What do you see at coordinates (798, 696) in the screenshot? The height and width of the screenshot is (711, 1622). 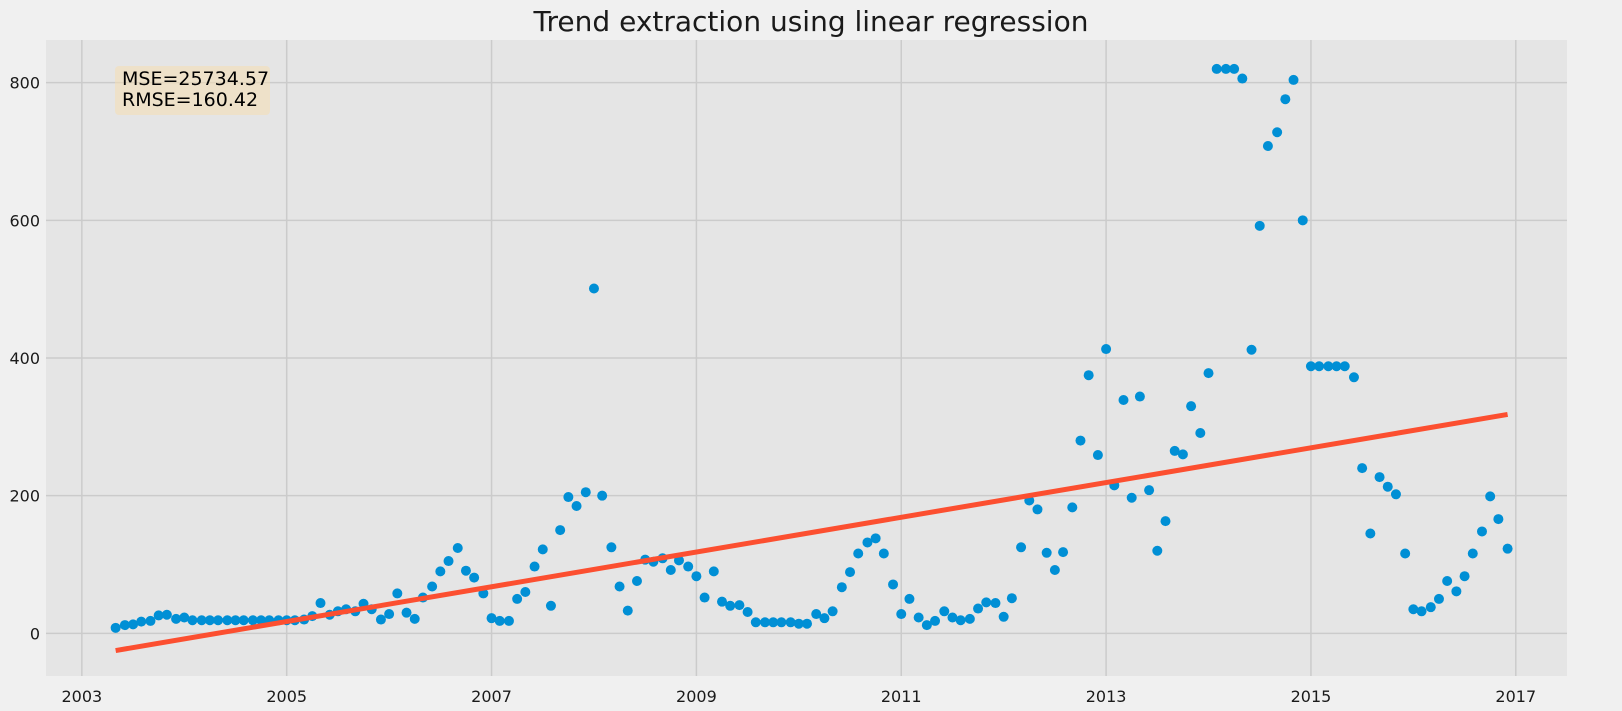 I see `x-axis-ticks: 2003 2005 2007 2009 2011 2013 2015 2017` at bounding box center [798, 696].